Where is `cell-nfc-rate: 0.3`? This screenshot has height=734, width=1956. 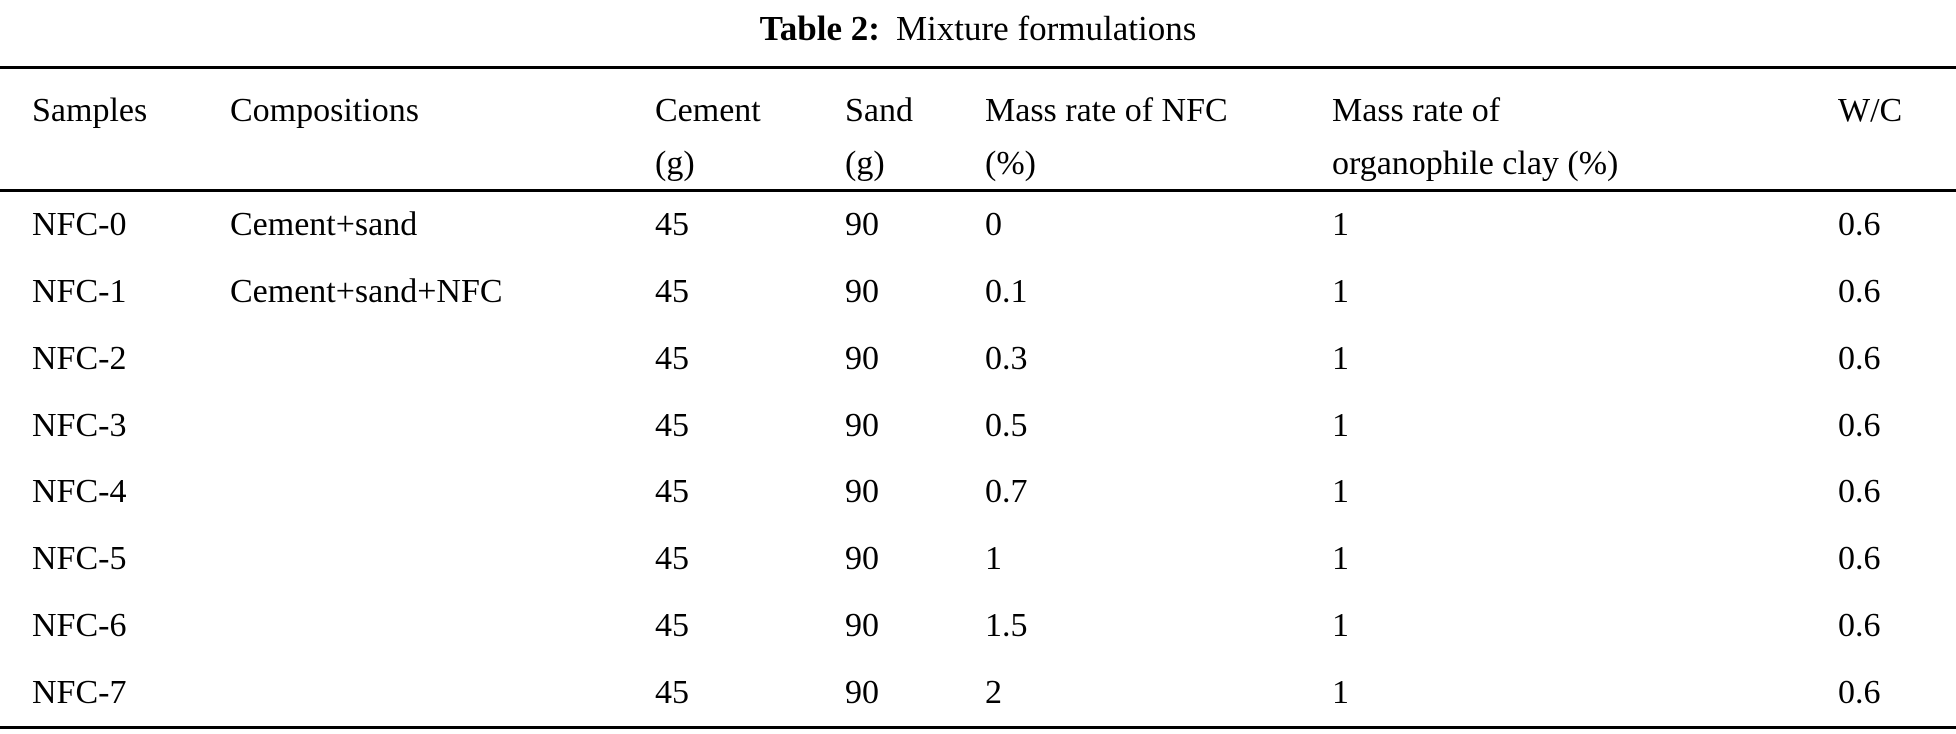
cell-nfc-rate: 0.3 is located at coordinates (1006, 358).